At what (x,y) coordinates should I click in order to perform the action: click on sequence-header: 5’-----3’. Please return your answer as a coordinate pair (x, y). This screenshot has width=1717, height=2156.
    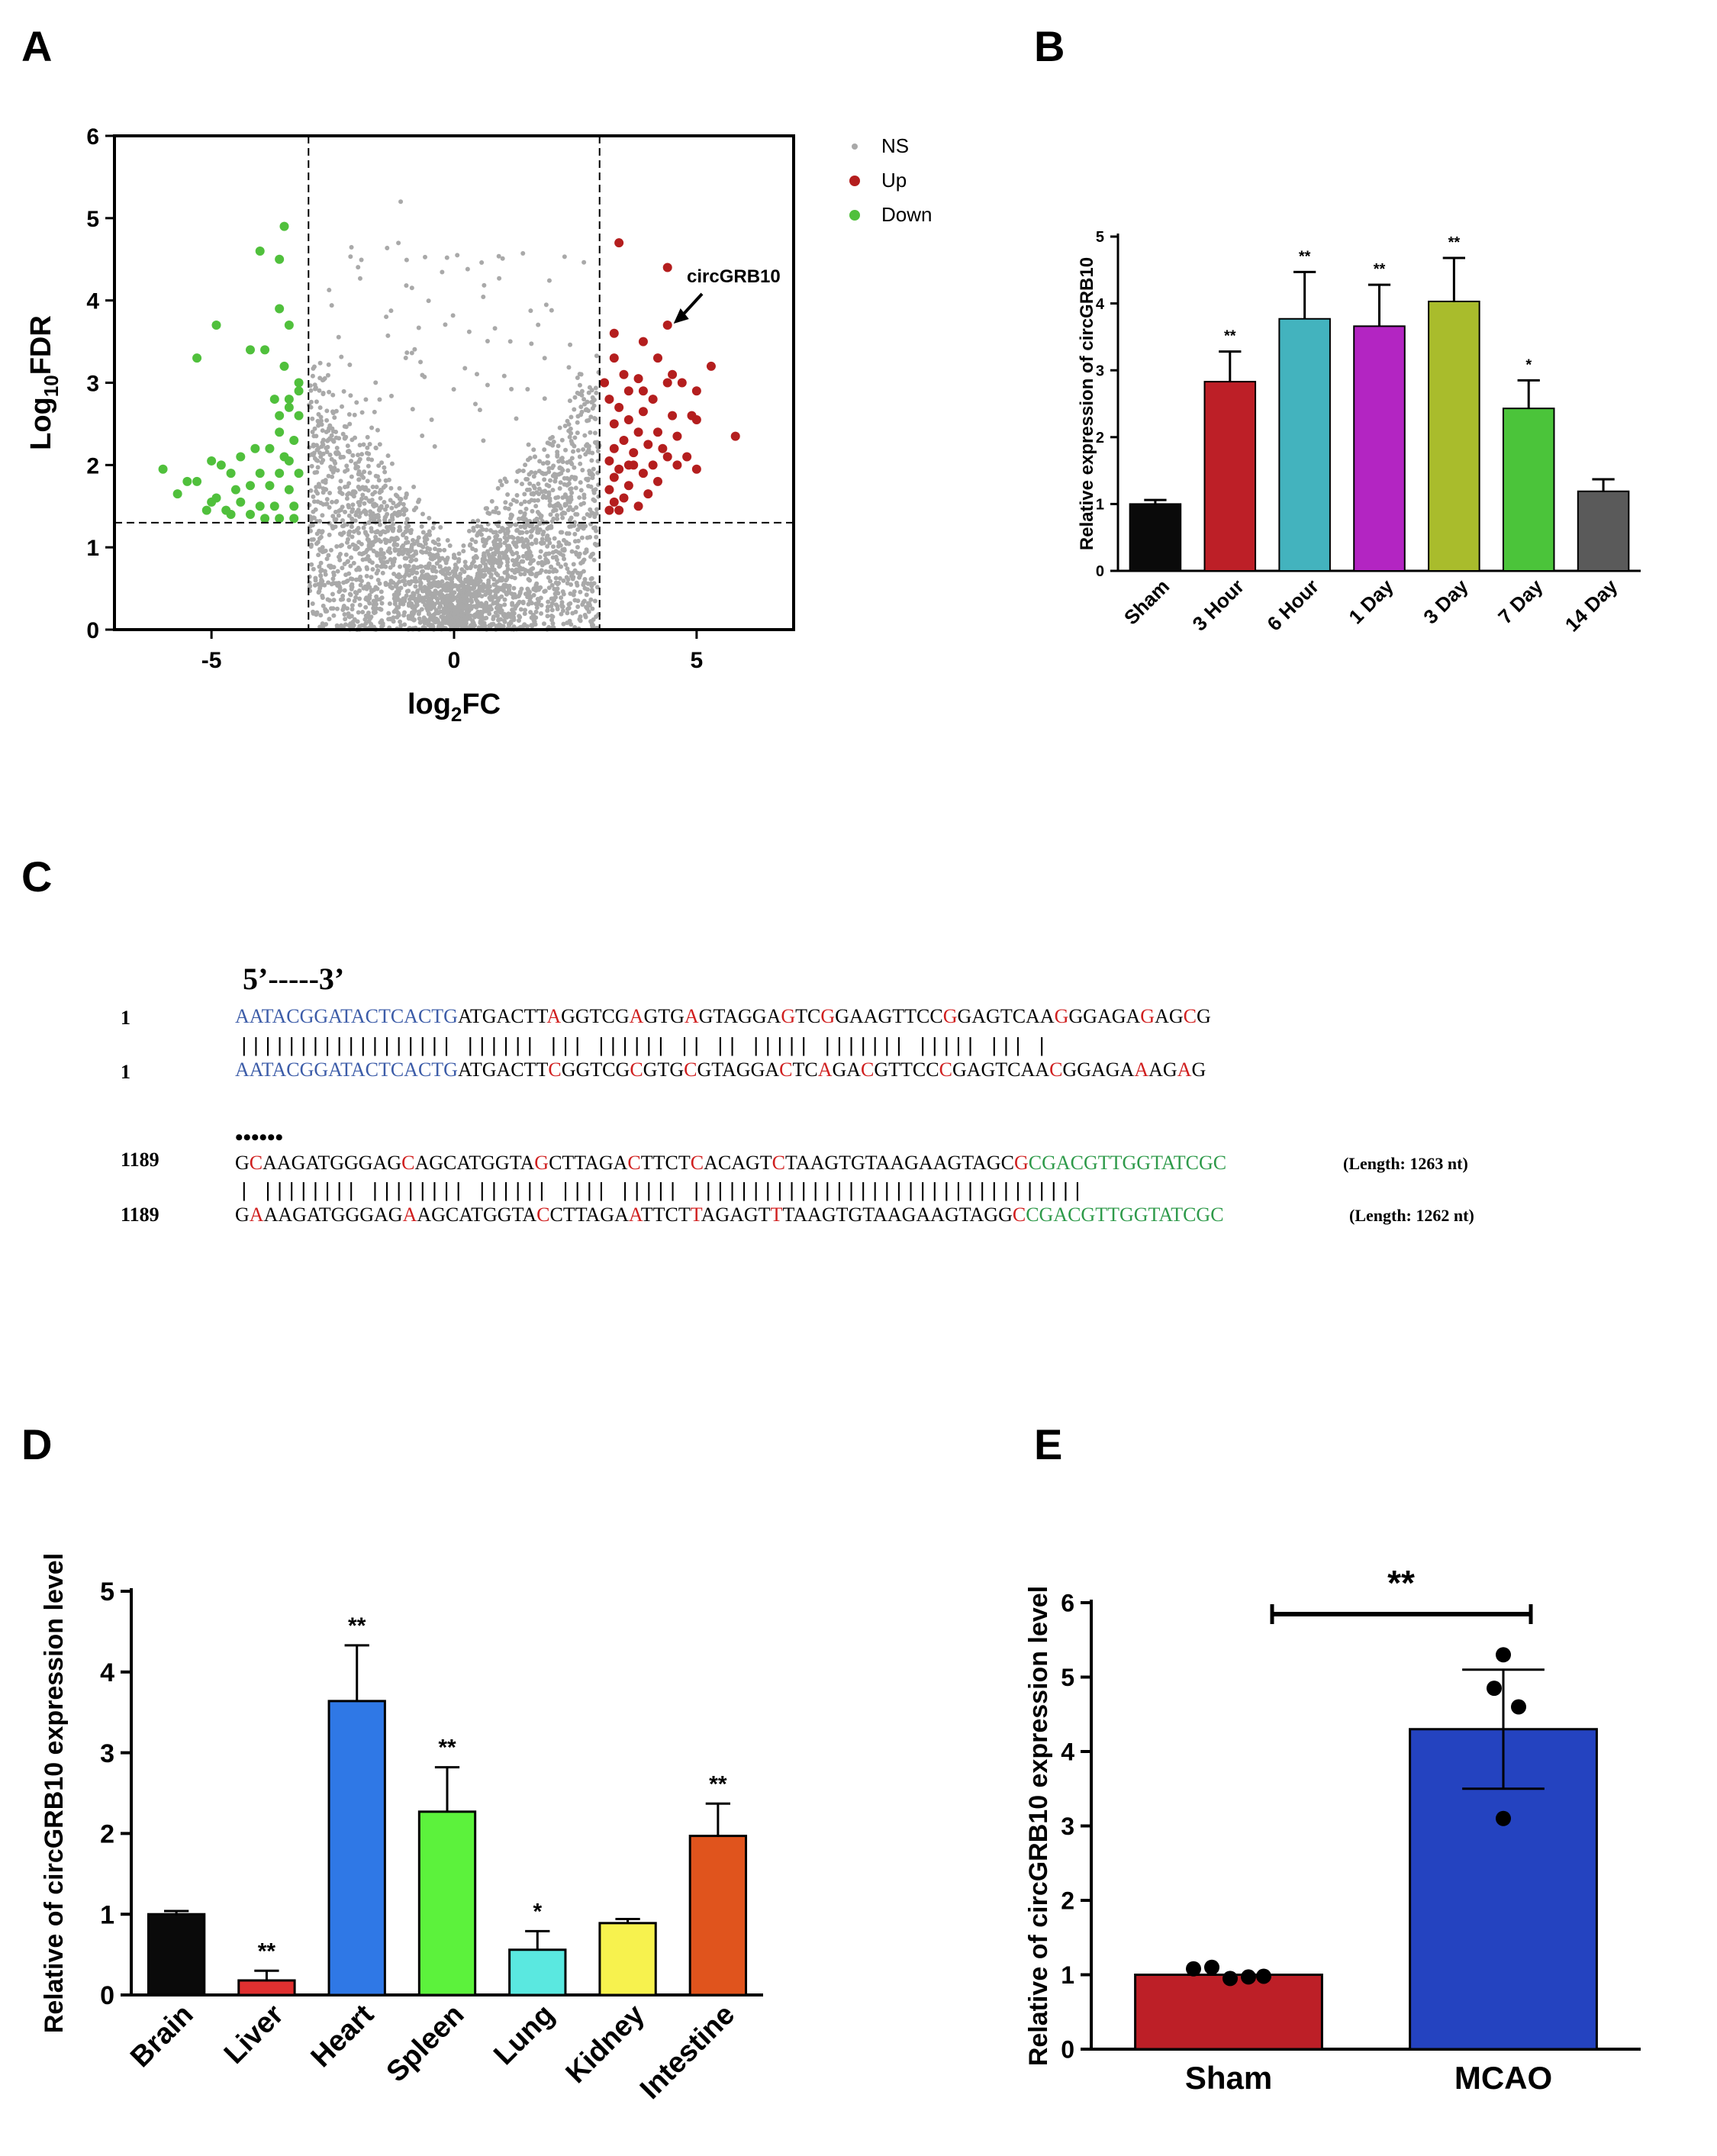
    Looking at the image, I should click on (293, 979).